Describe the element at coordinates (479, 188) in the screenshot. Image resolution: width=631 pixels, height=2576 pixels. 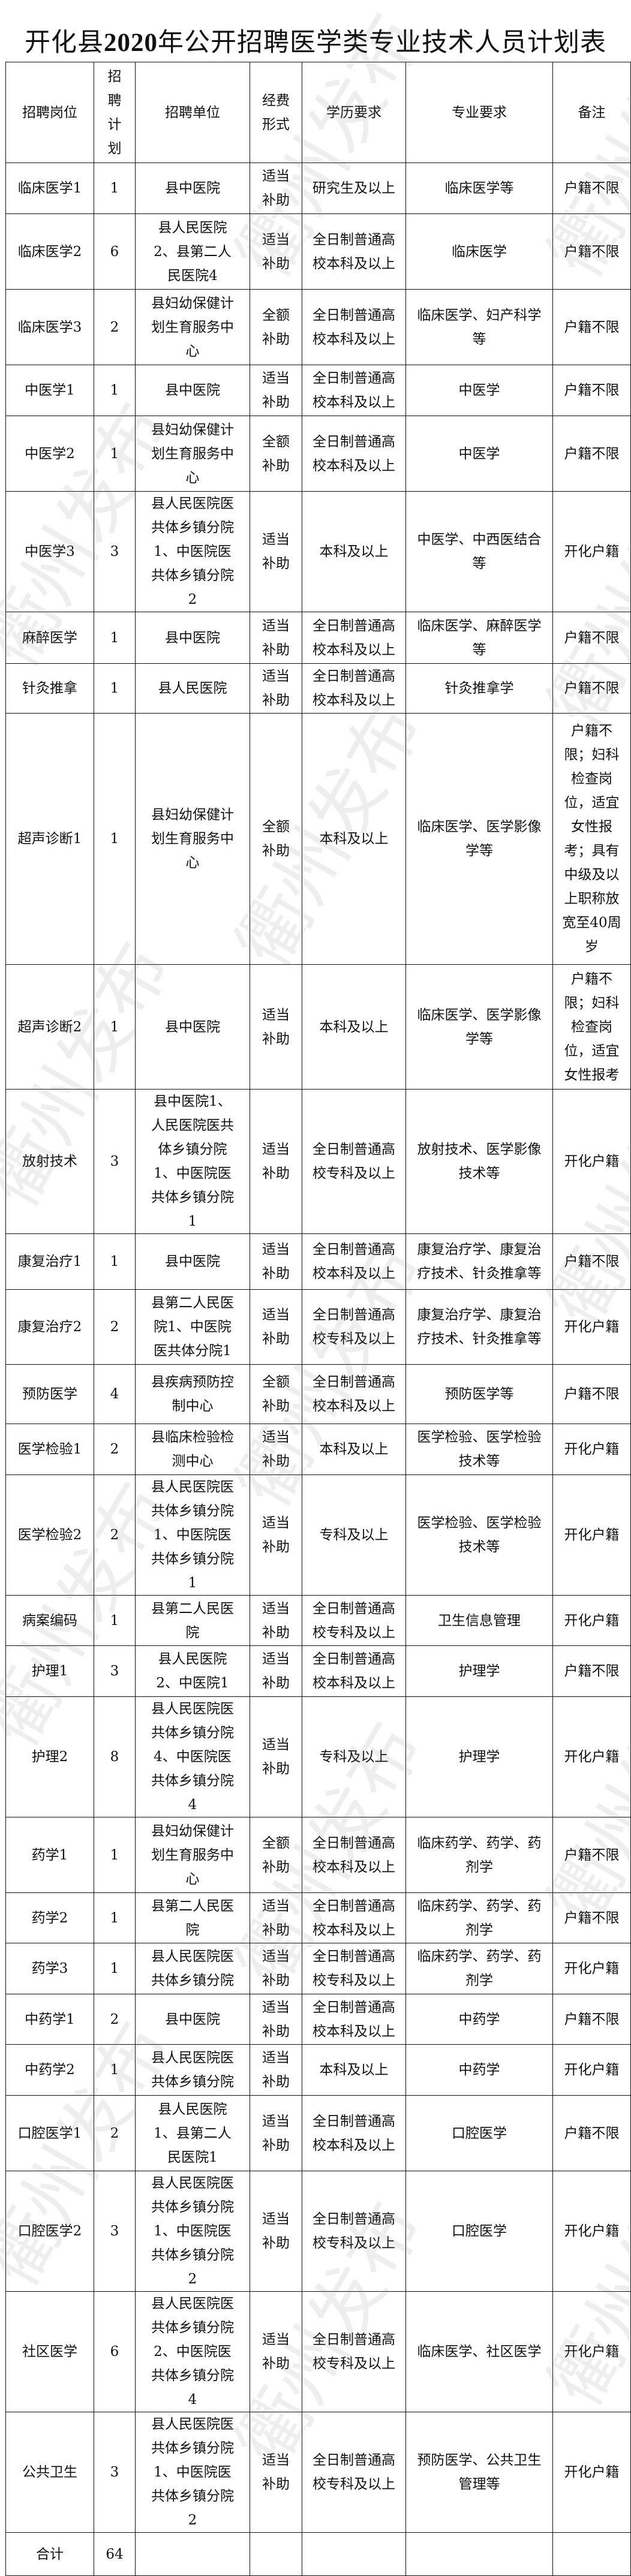
I see `cell-major: 临床医学等` at that location.